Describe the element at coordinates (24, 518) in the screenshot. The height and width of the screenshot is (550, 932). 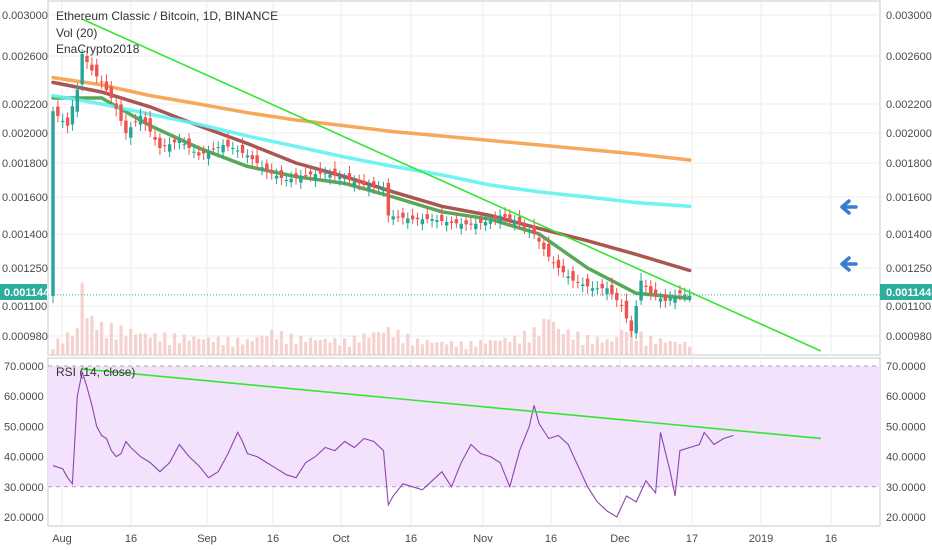
I see `rsi-ytick-left: 20.0000` at that location.